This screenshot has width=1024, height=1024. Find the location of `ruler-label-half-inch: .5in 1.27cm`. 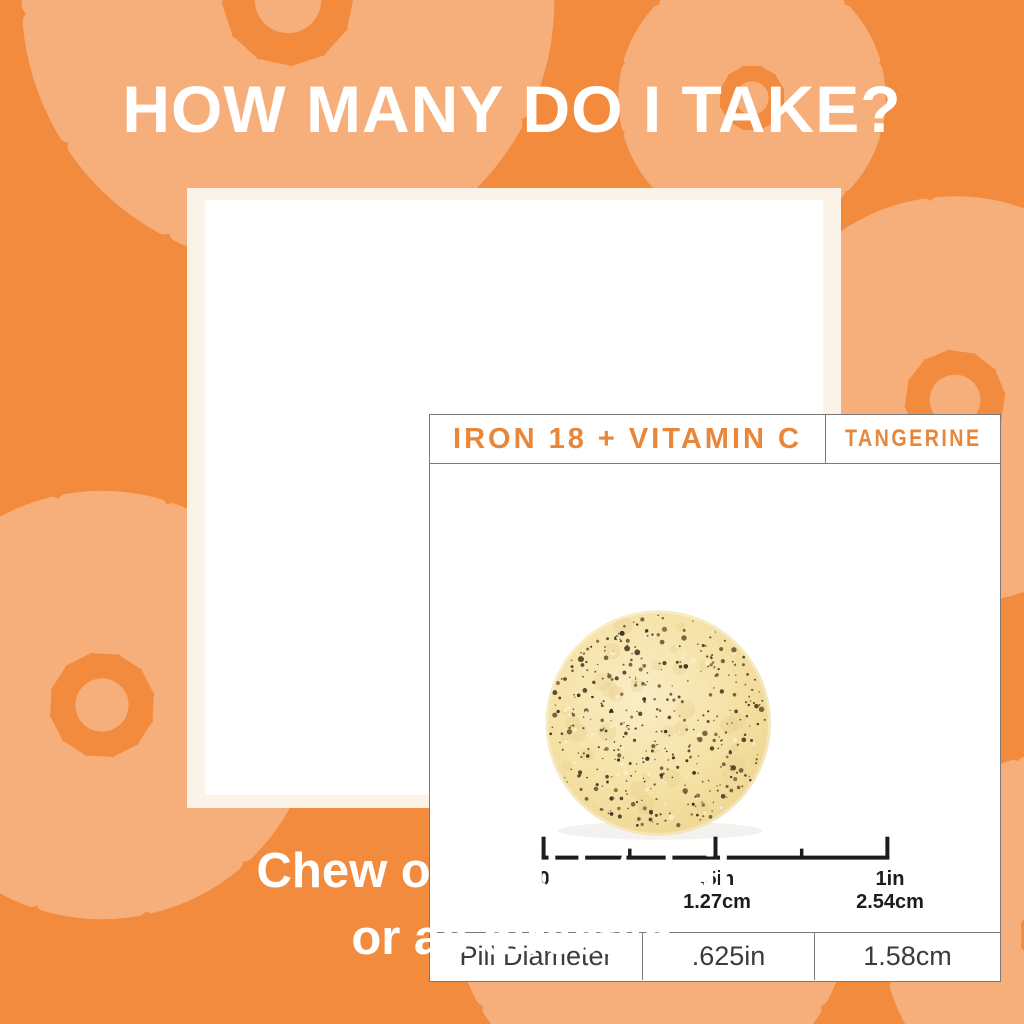

ruler-label-half-inch: .5in 1.27cm is located at coordinates (717, 890).